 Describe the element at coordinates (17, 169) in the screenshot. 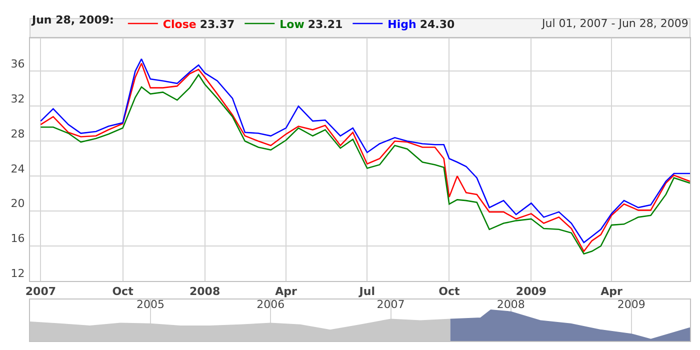

I see `y-tick-label: 24` at that location.